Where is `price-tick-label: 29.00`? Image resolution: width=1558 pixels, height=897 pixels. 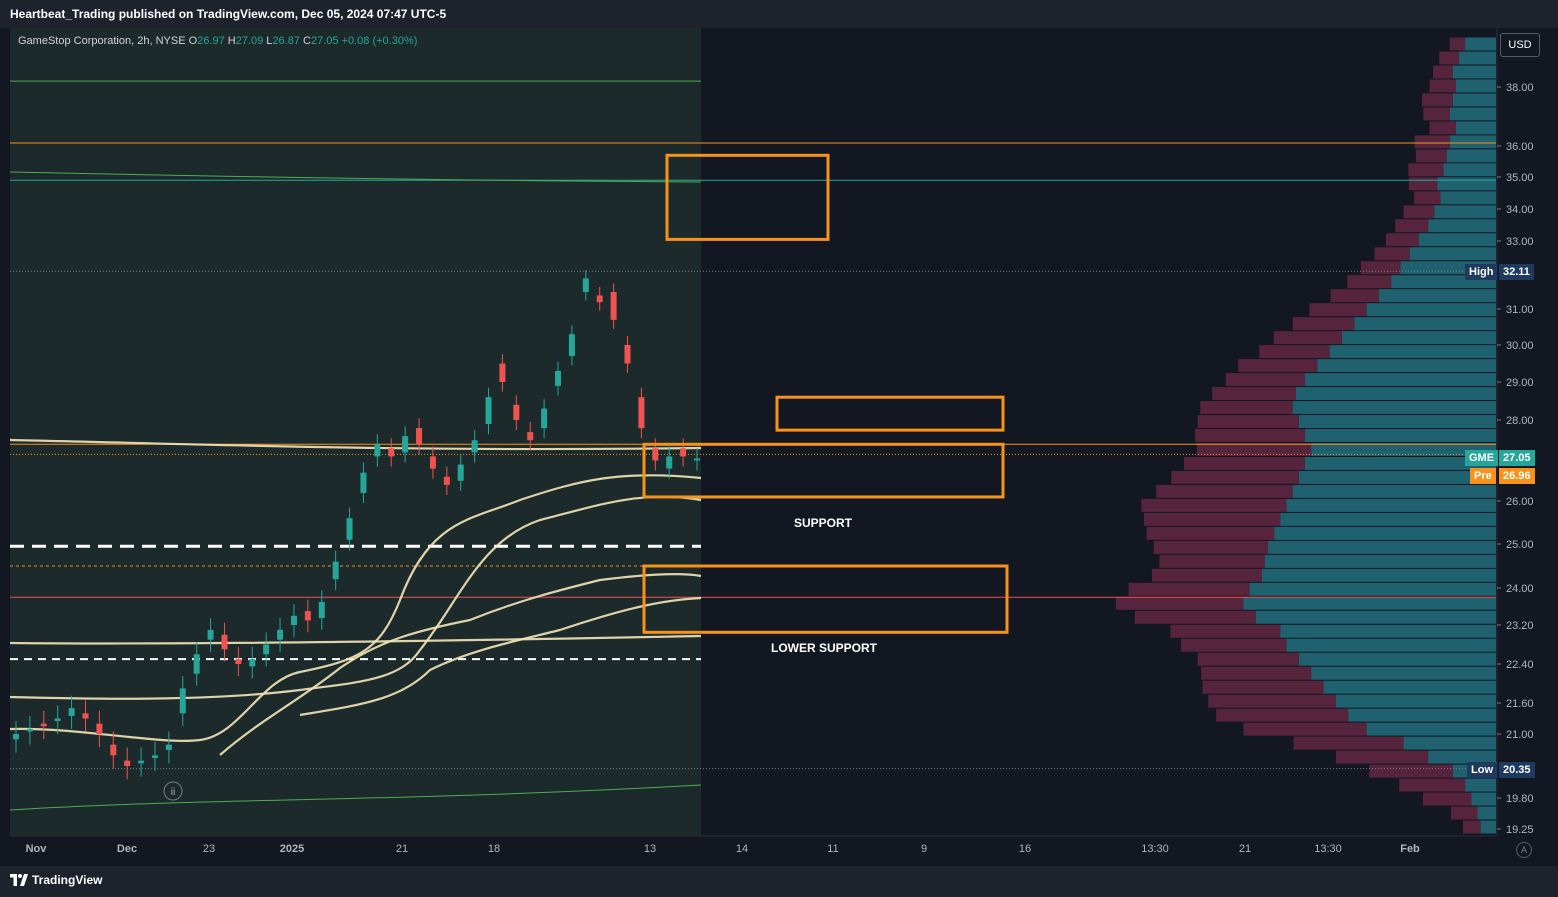
price-tick-label: 29.00 is located at coordinates (1520, 383).